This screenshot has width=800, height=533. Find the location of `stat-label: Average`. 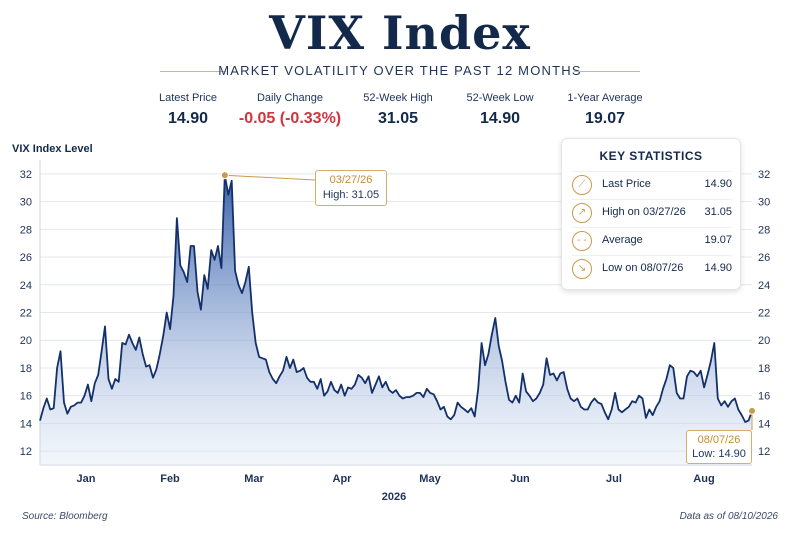

stat-label: Average is located at coordinates (622, 240).